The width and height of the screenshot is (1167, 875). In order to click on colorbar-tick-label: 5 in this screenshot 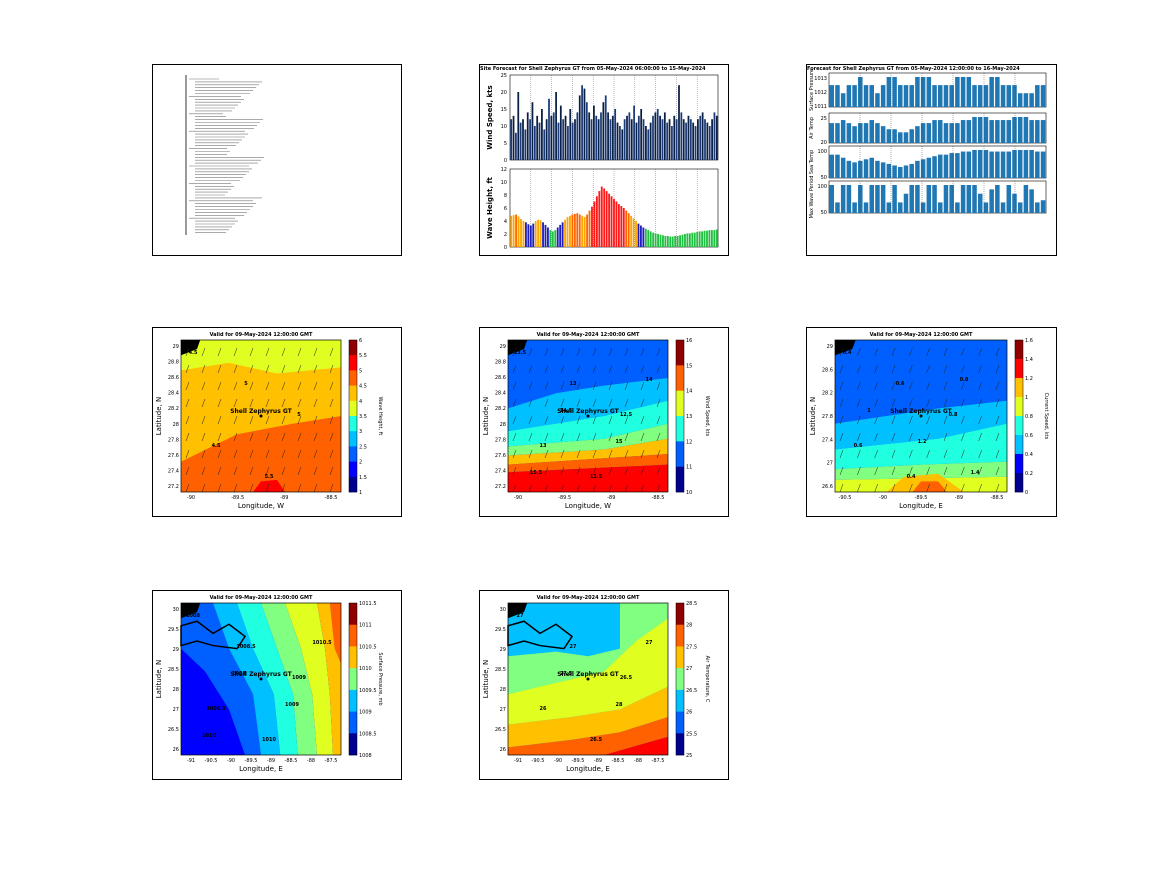, I will do `click(360, 371)`.